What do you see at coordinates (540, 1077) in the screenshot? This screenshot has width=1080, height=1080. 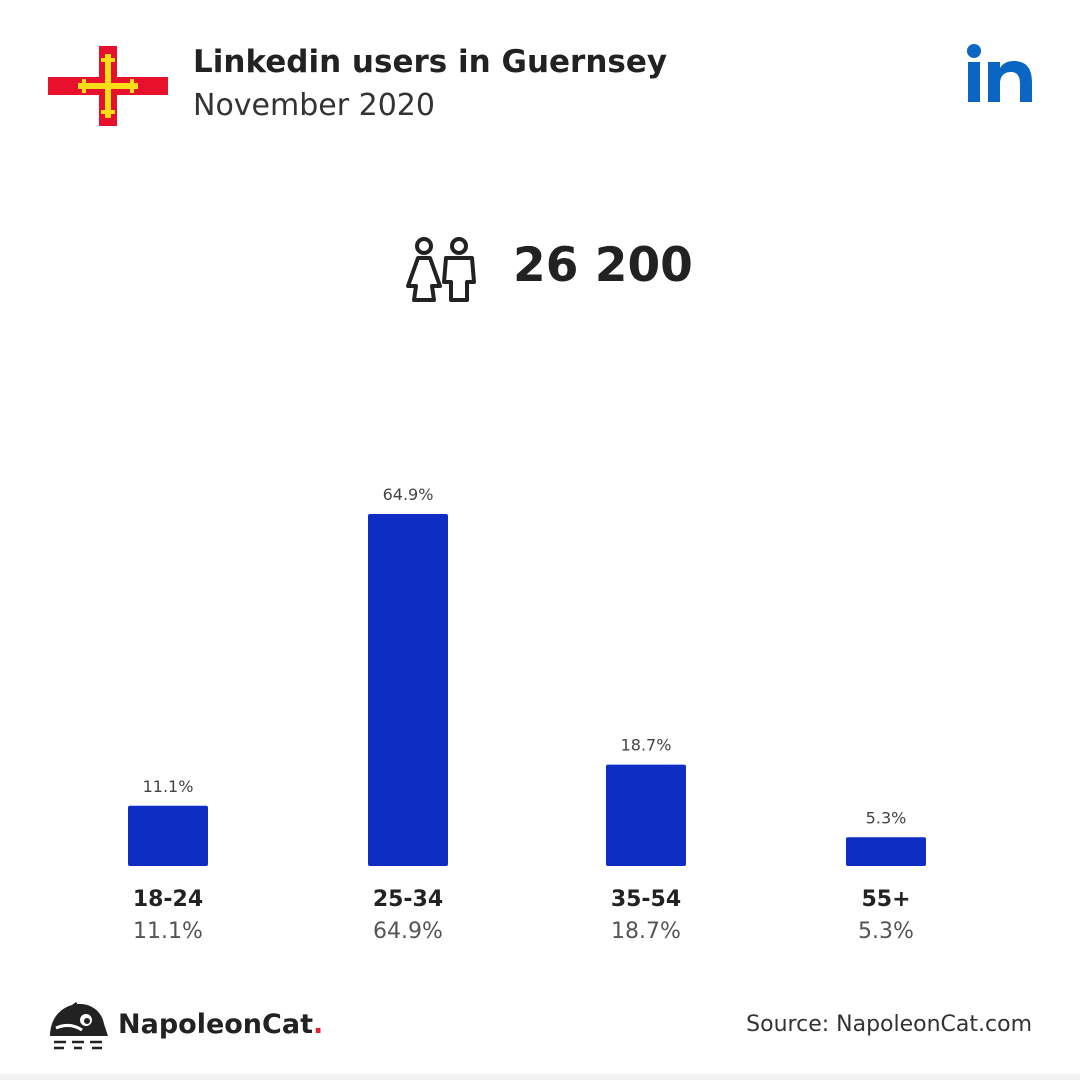 I see `bottom-strip` at bounding box center [540, 1077].